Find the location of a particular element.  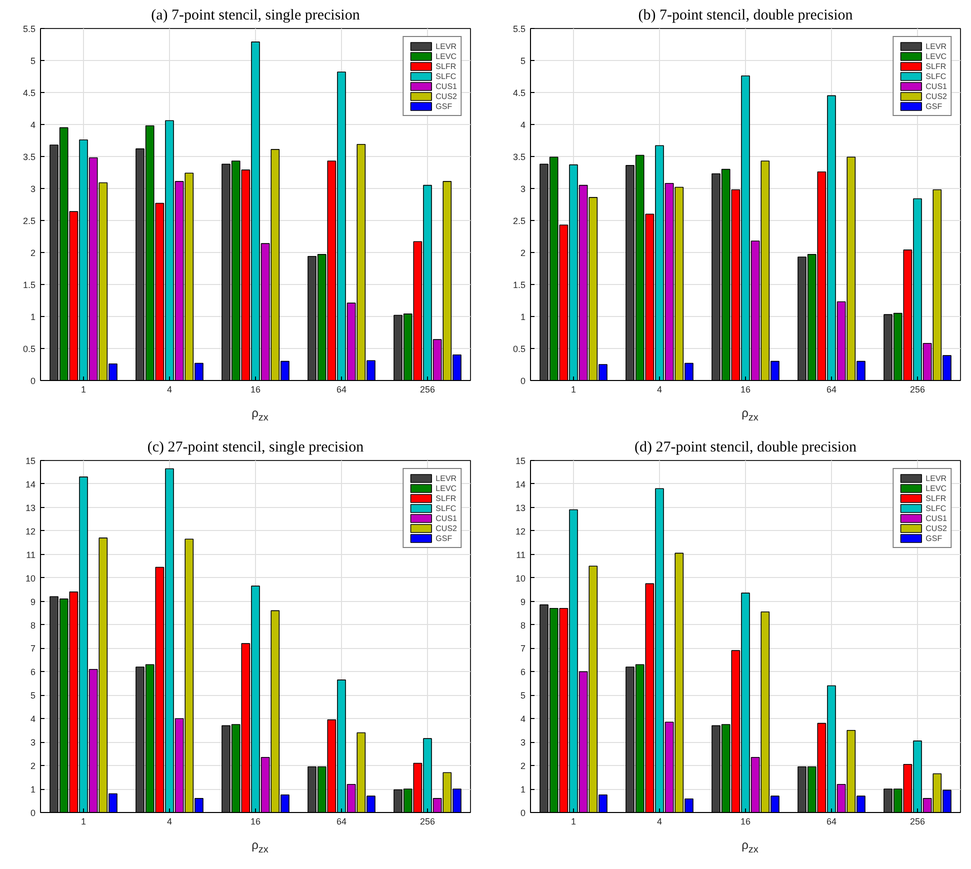

chart-title: (b) 7-point stencil, double precision is located at coordinates (746, 16).